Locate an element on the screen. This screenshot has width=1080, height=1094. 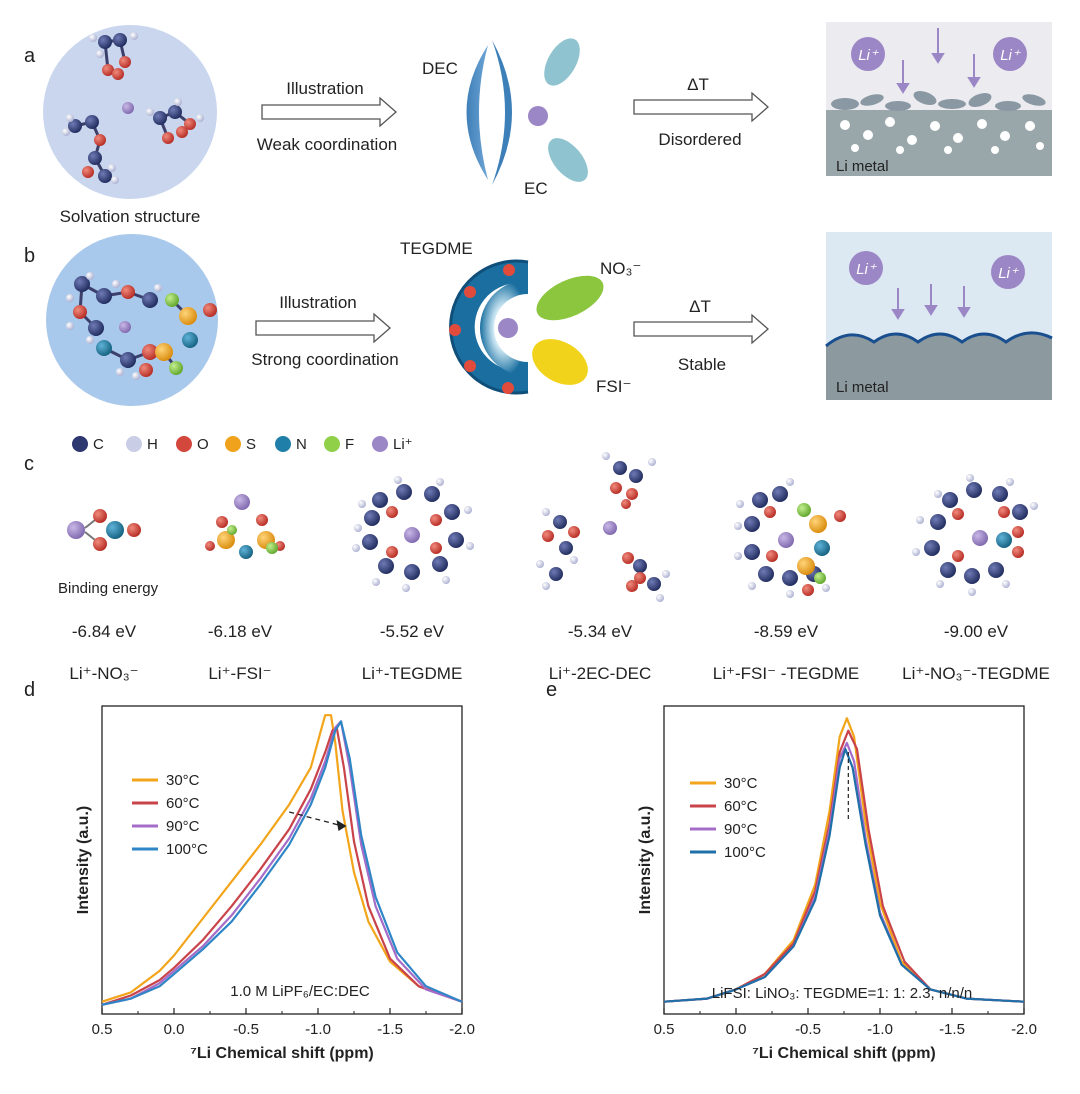
cluster-li-fsi is located at coordinates (245, 526).